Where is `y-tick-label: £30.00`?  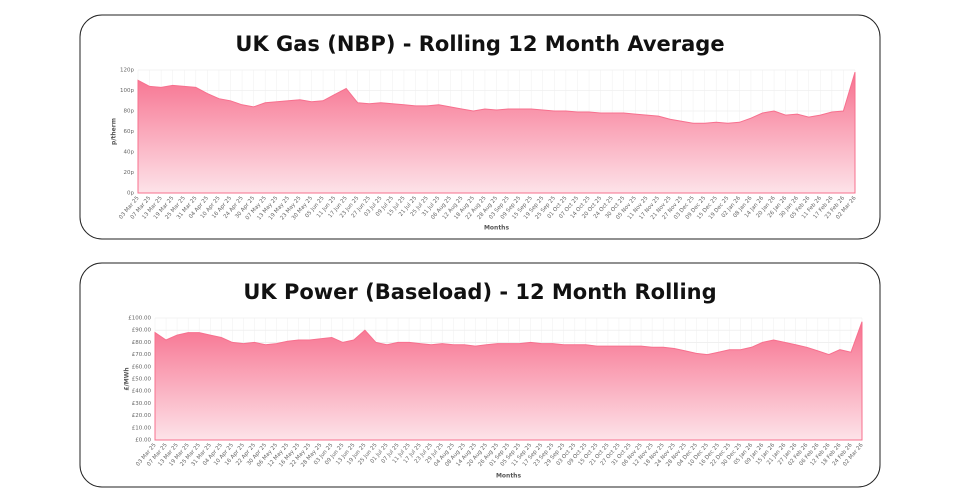 y-tick-label: £30.00 is located at coordinates (142, 404).